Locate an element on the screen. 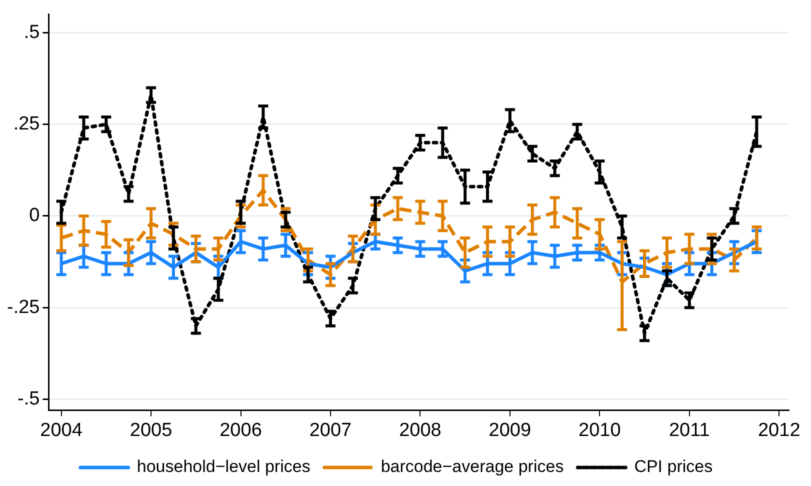  x-tick-label: 2004 is located at coordinates (61, 430).